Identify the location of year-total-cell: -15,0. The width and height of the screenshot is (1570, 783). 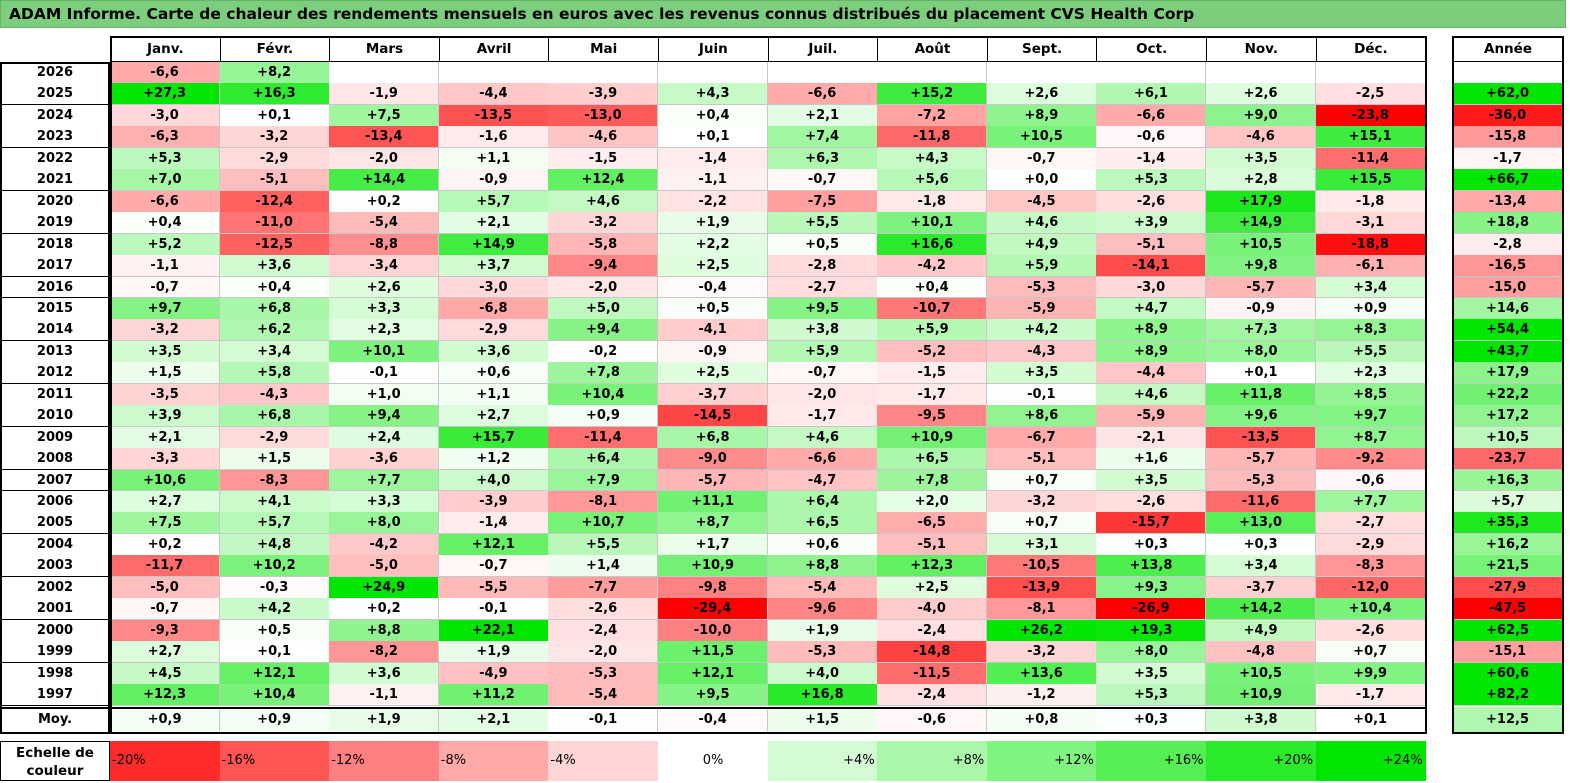
(1508, 287).